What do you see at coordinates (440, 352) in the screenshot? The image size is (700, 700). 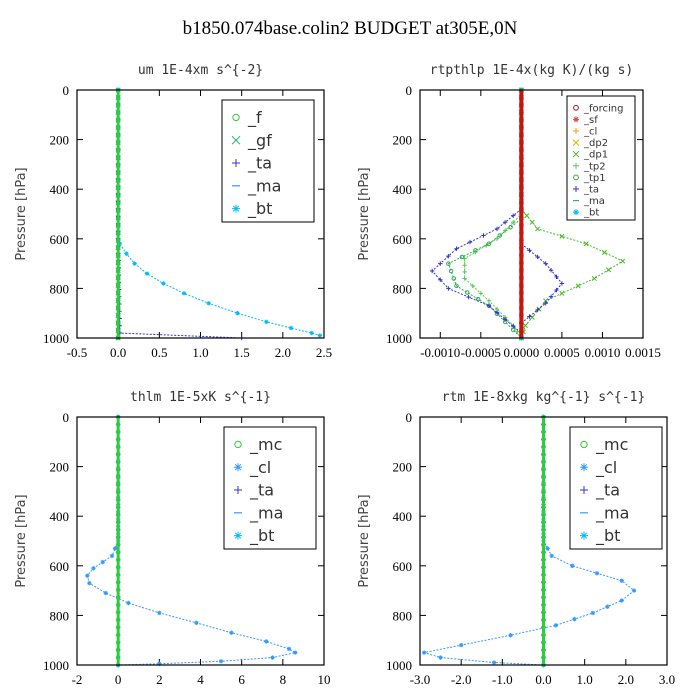 I see `x-tick-label: -0.0010` at bounding box center [440, 352].